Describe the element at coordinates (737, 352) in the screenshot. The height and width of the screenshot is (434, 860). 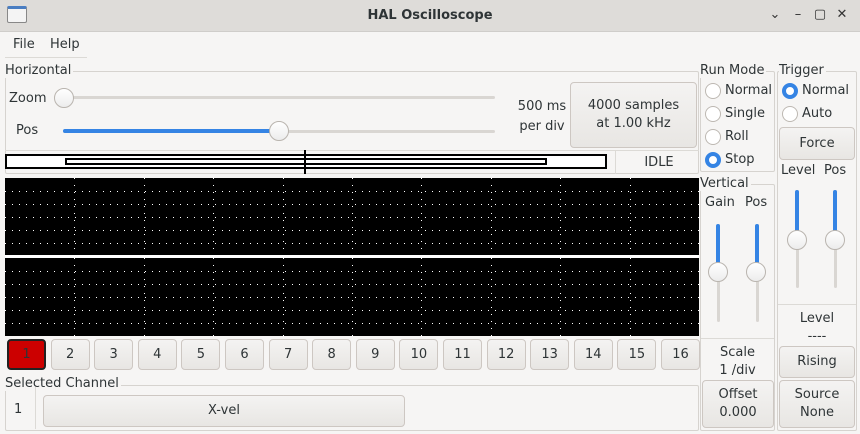
I see `scale-label: Scale` at that location.